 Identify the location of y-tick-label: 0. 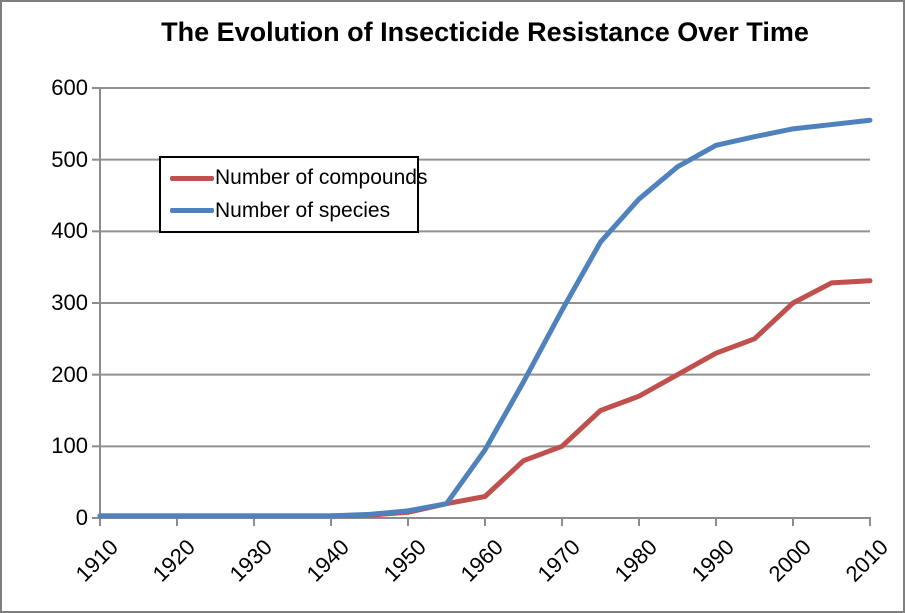
(81, 517).